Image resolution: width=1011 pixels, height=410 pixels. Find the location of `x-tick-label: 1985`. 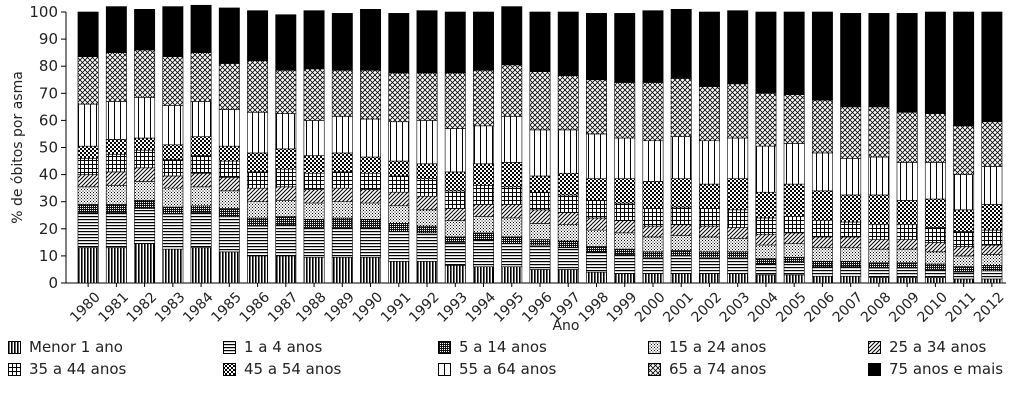

x-tick-label: 1985 is located at coordinates (226, 307).